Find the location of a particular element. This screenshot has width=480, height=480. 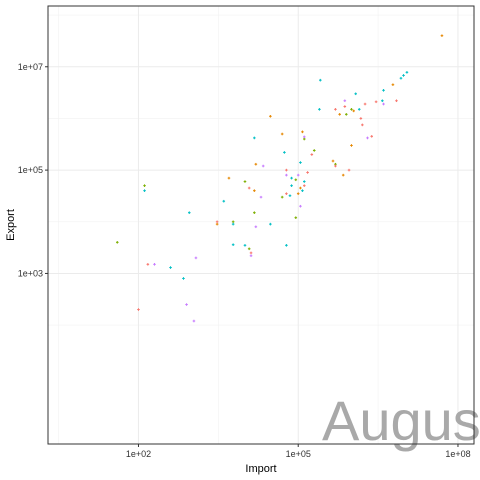

x-tick-label: 1e+08 is located at coordinates (457, 454).